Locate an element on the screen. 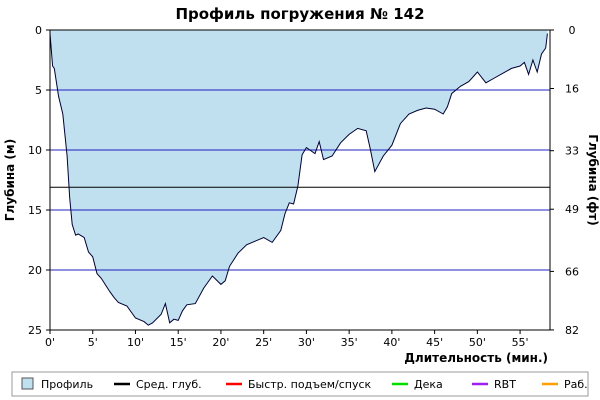  chart-title: Профиль погружения № 142 is located at coordinates (299, 14).